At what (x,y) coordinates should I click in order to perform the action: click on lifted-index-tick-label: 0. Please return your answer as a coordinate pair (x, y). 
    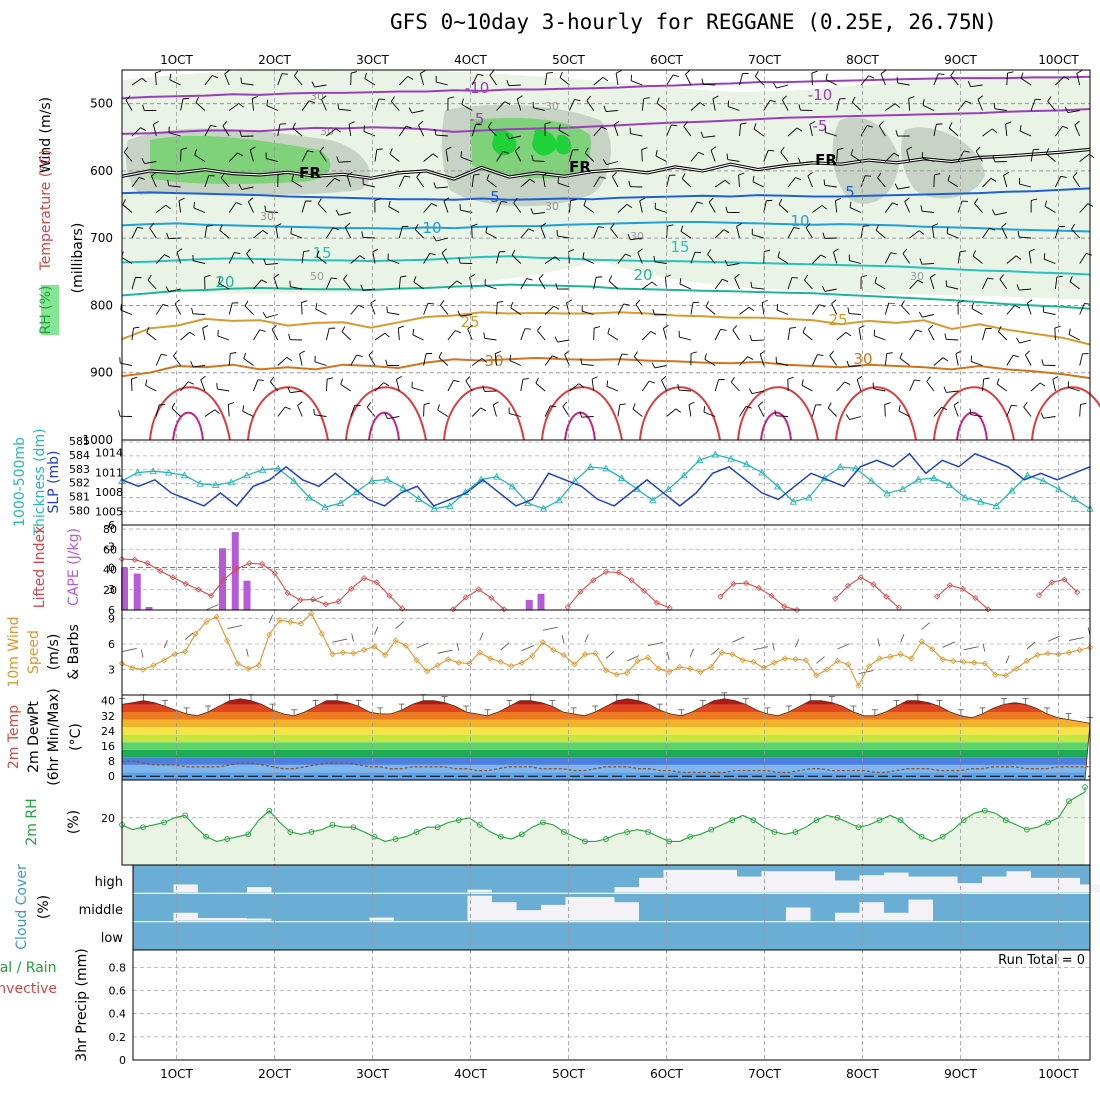
    Looking at the image, I should click on (111, 568).